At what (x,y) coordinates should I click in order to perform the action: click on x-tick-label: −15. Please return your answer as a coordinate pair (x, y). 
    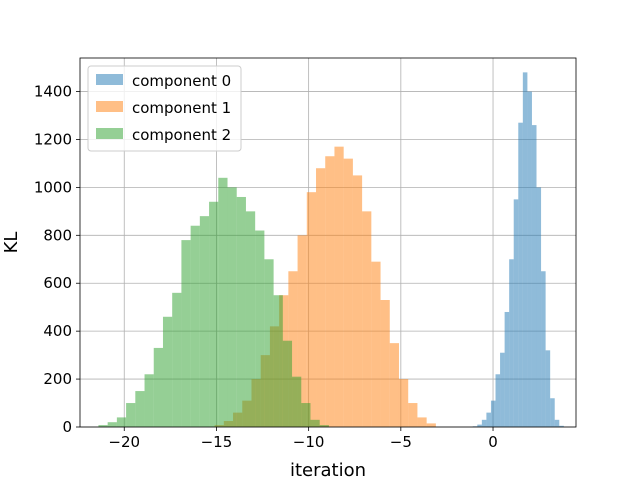
    Looking at the image, I should click on (217, 442).